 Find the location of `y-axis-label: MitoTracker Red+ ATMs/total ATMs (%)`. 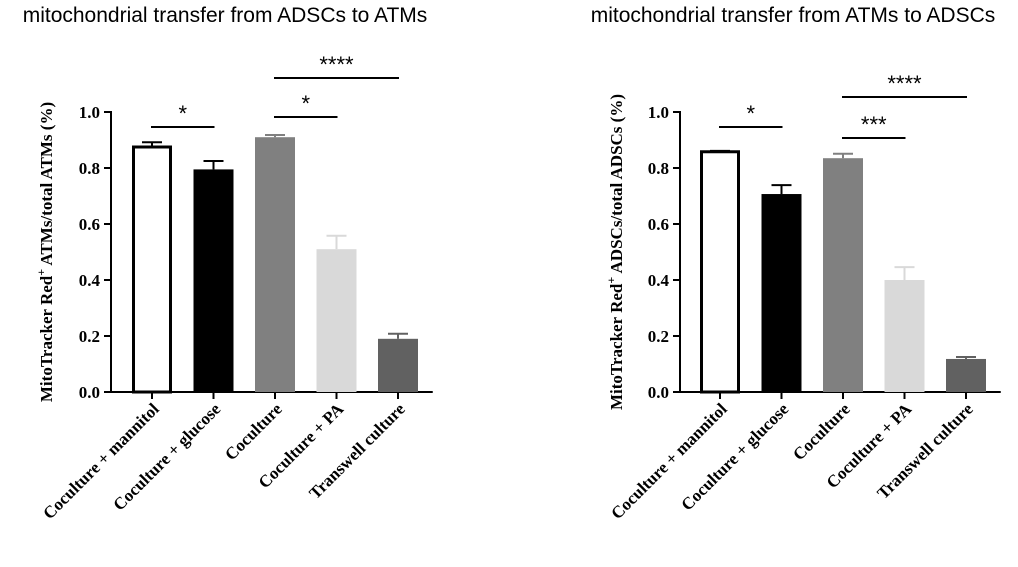

y-axis-label: MitoTracker Red+ ATMs/total ATMs (%) is located at coordinates (45, 252).